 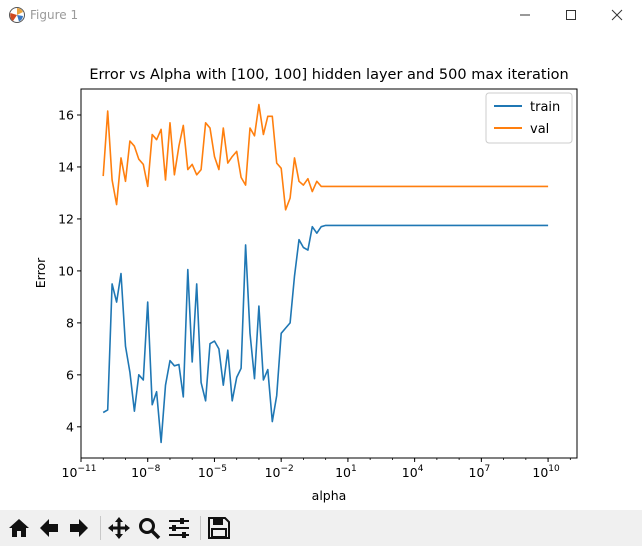 What do you see at coordinates (212, 472) in the screenshot?
I see `x-tick-label: 10⁻⁵` at bounding box center [212, 472].